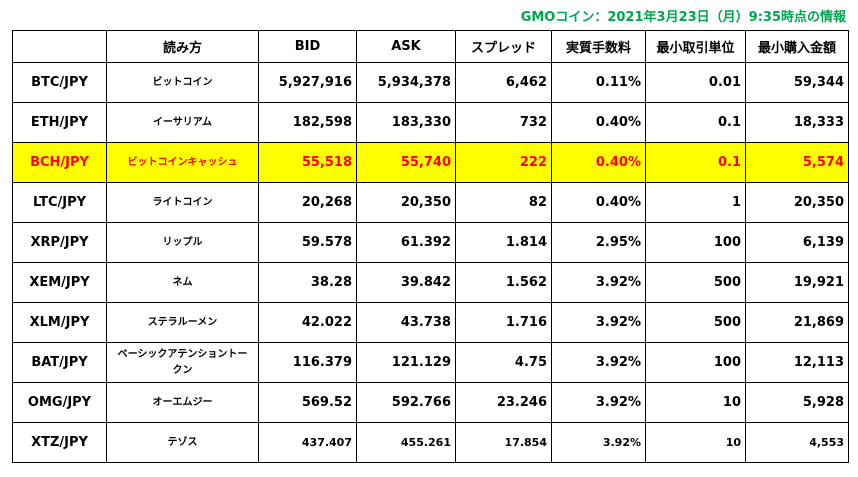  What do you see at coordinates (503, 442) in the screenshot?
I see `cell: 17.854` at bounding box center [503, 442].